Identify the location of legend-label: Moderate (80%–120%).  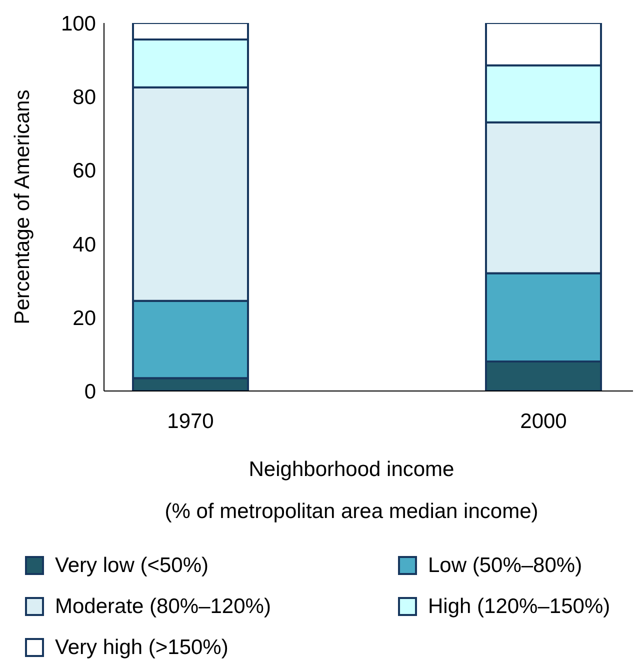
(163, 606).